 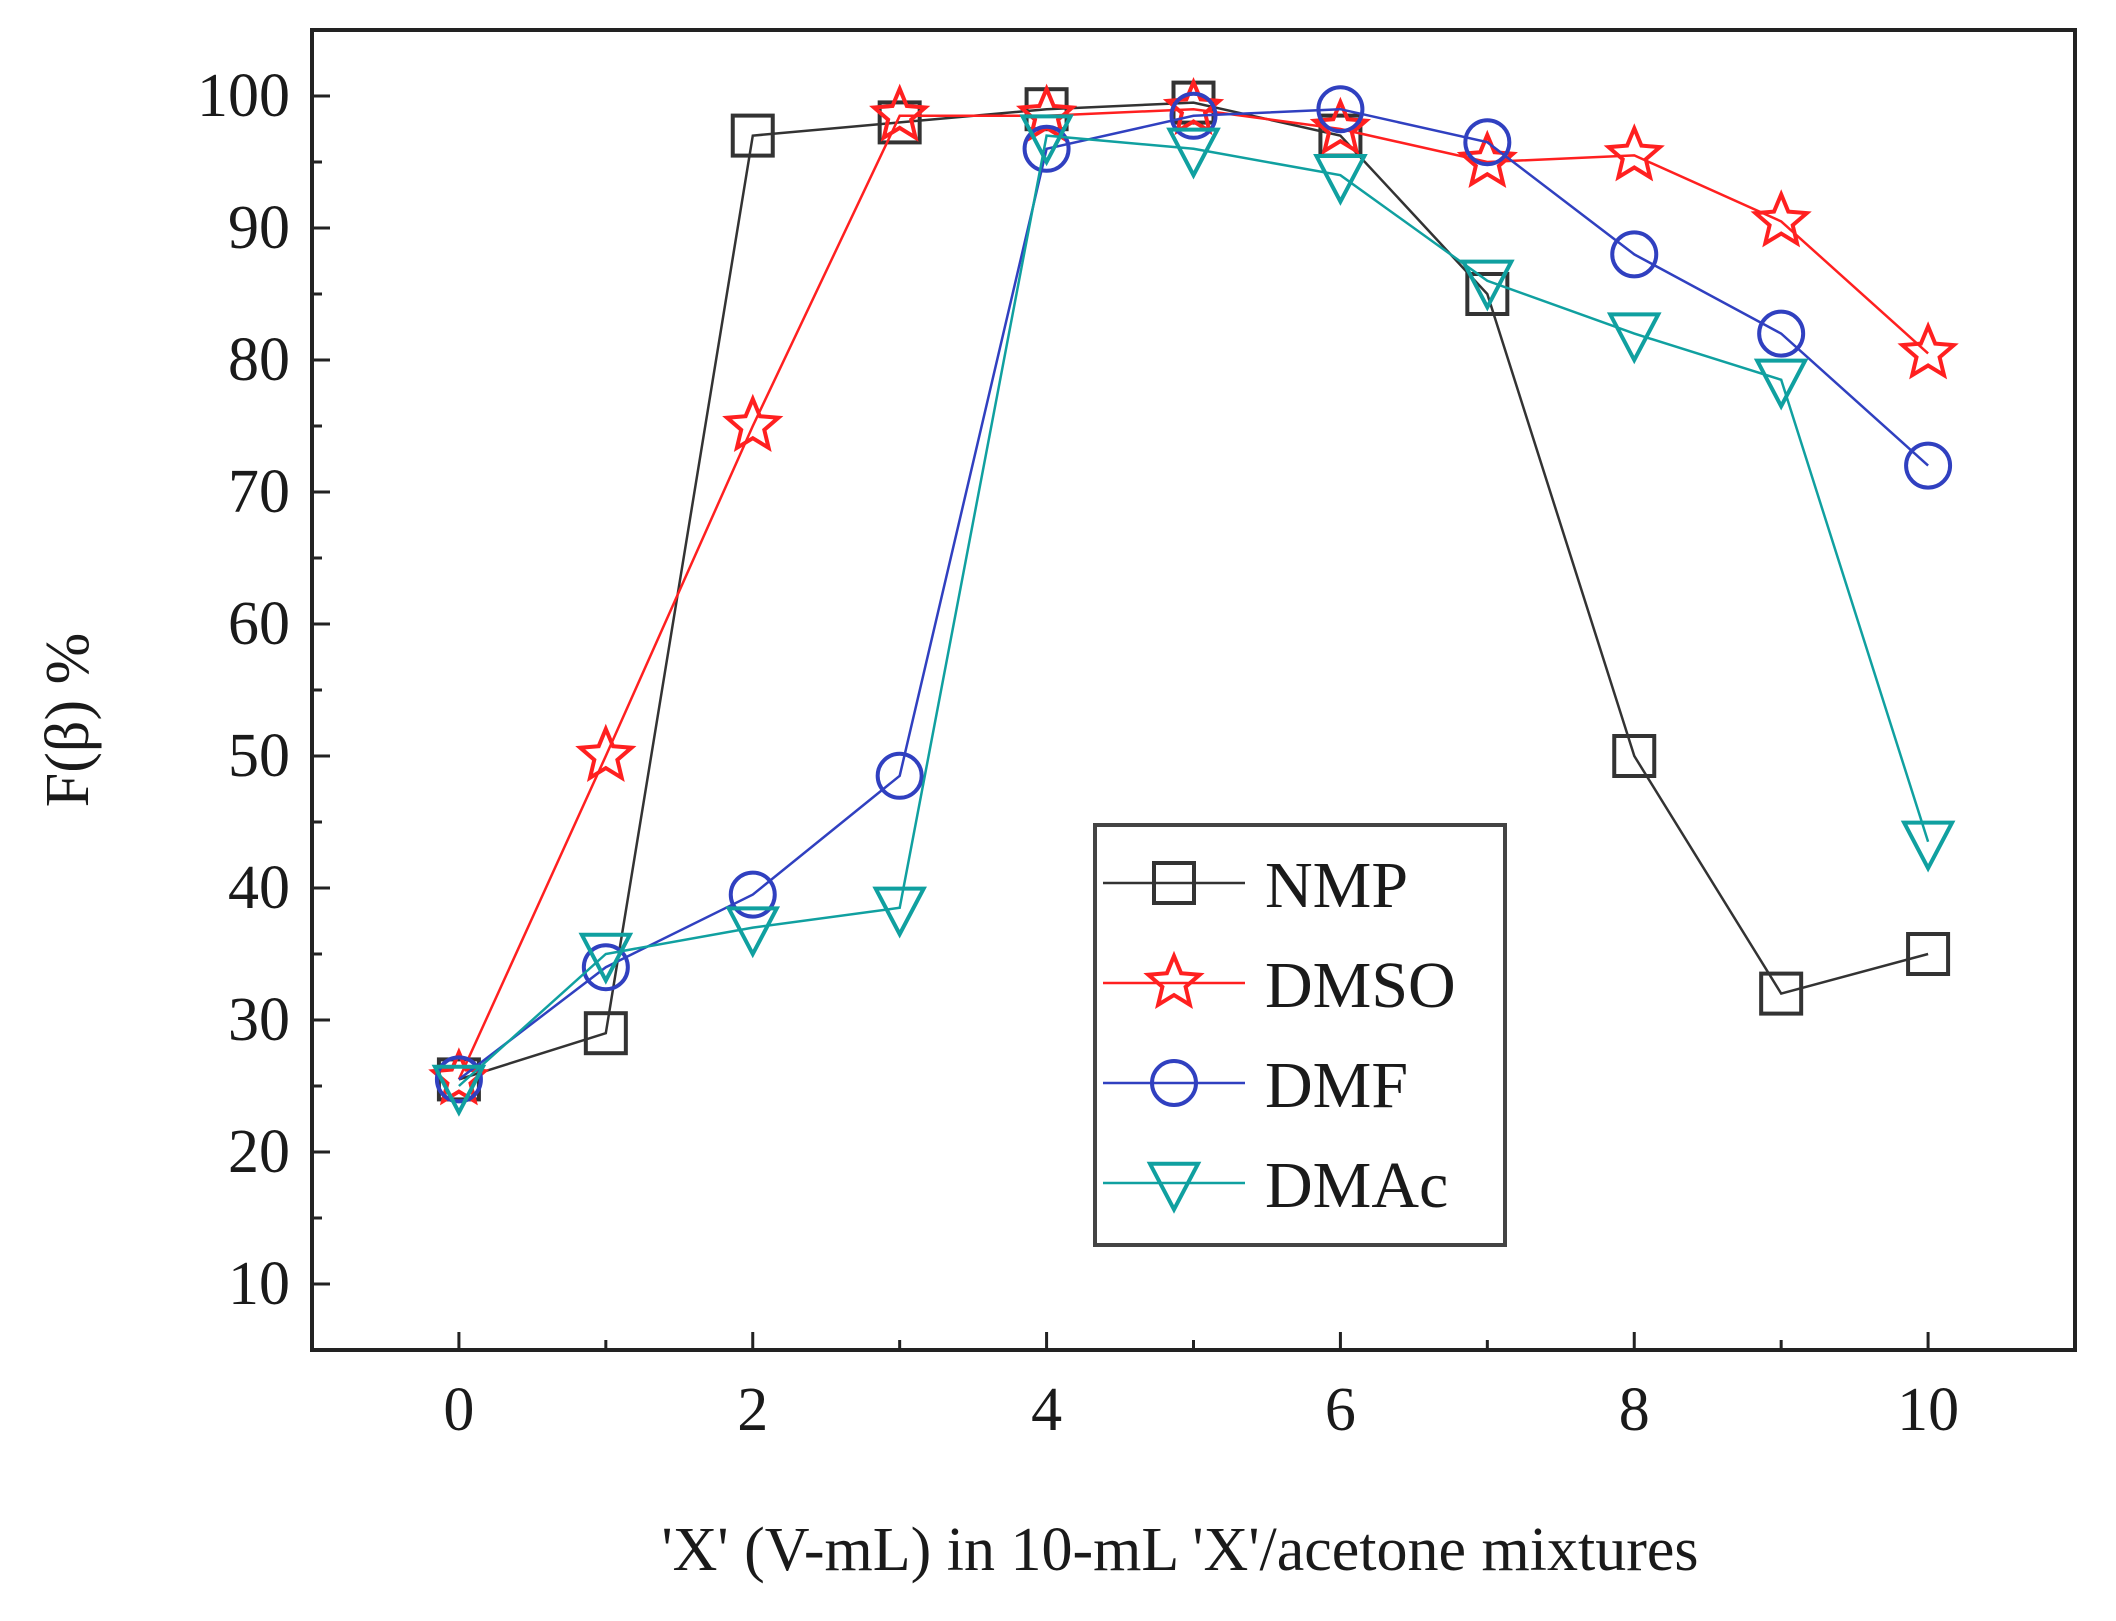 I want to click on legend-marker-dmso, so click(x=1174, y=980).